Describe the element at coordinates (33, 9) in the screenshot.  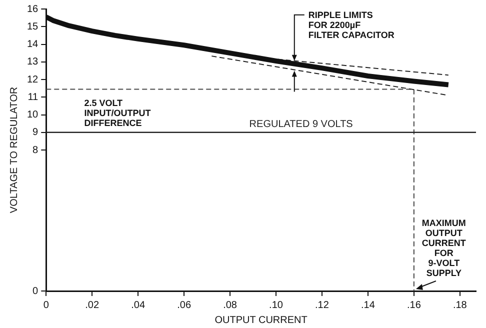
I see `y-tick-label: 16` at that location.